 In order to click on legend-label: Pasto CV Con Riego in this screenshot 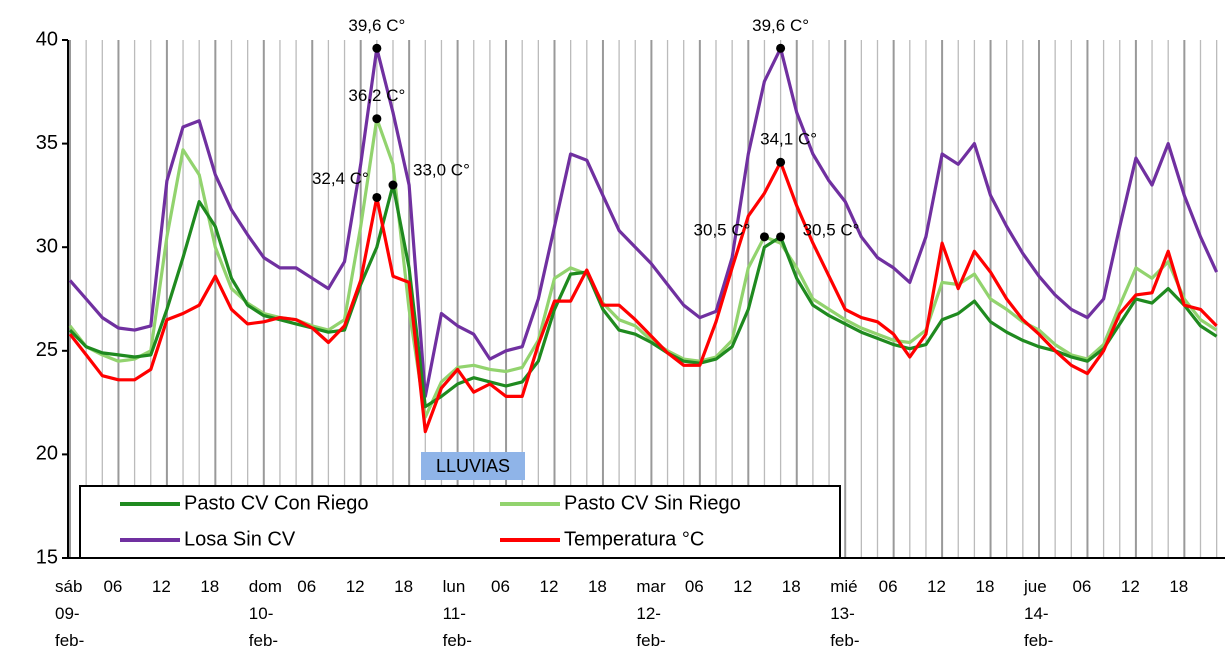, I will do `click(276, 503)`.